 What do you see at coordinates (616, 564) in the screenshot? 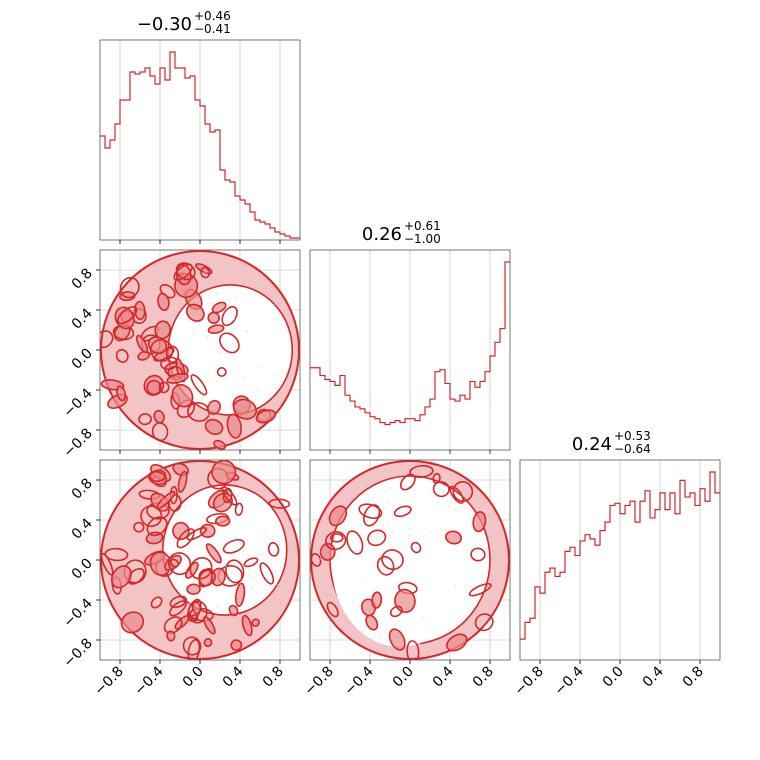
I see `histogram-panel-p2: −0.8 −0.4 0.0 0.4 0.8 0.24 +0.53−0.64` at bounding box center [616, 564].